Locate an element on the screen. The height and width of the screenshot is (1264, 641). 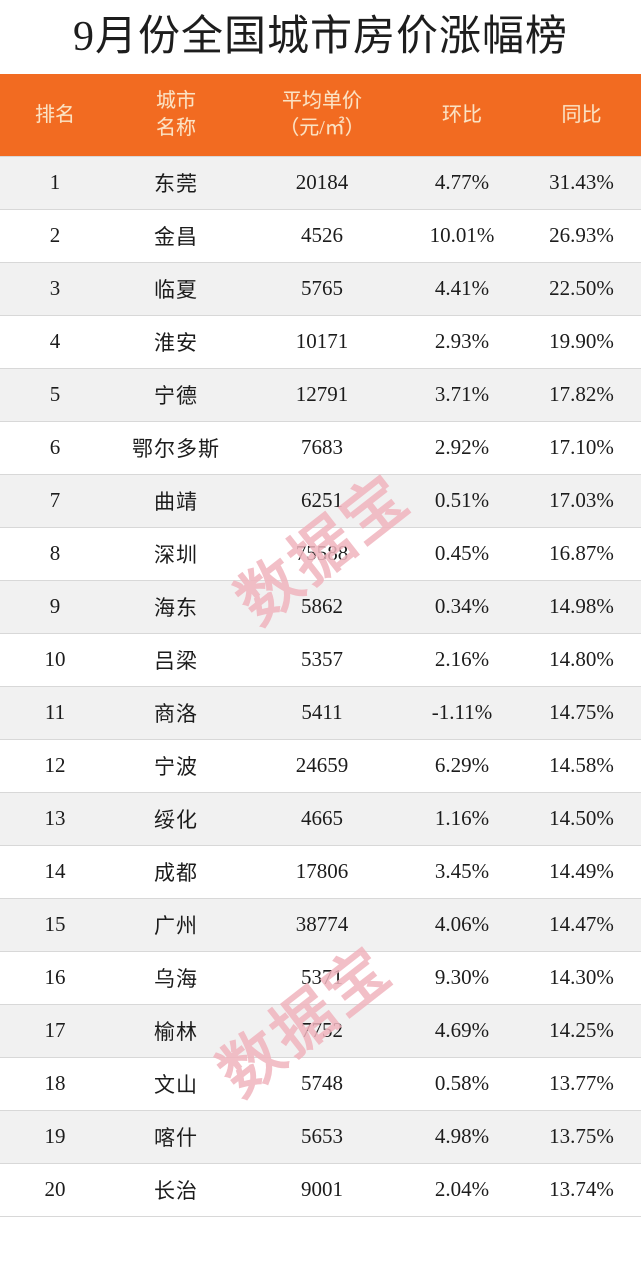
cell-average-price: 9001 is located at coordinates (322, 1189).